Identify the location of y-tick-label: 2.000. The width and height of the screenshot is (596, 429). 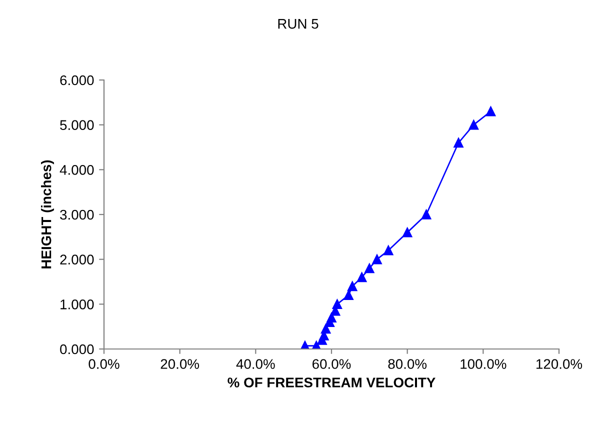
(77, 259).